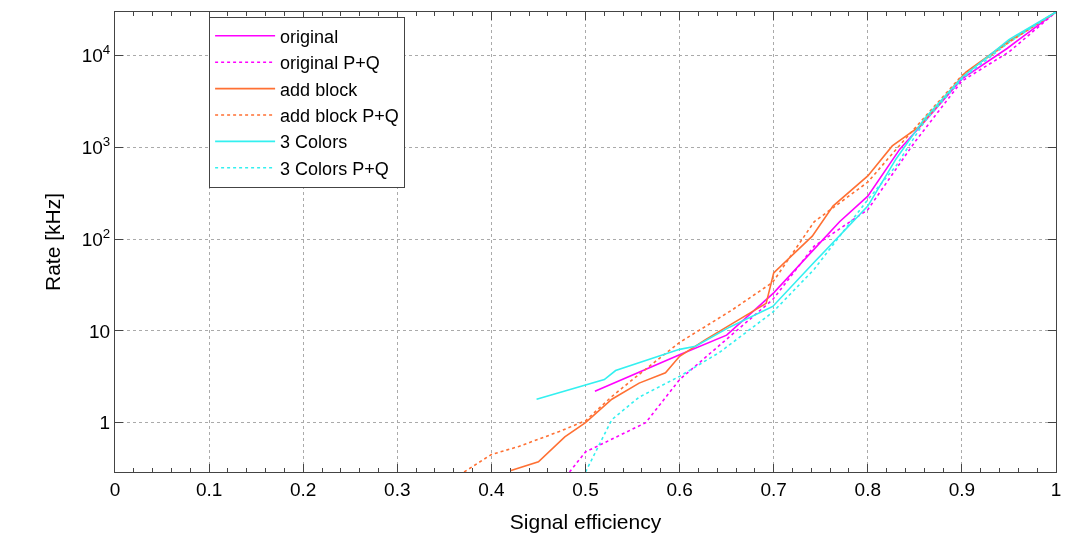 The image size is (1071, 539). Describe the element at coordinates (96, 54) in the screenshot. I see `y-tick-label: 10$^{4}$` at that location.